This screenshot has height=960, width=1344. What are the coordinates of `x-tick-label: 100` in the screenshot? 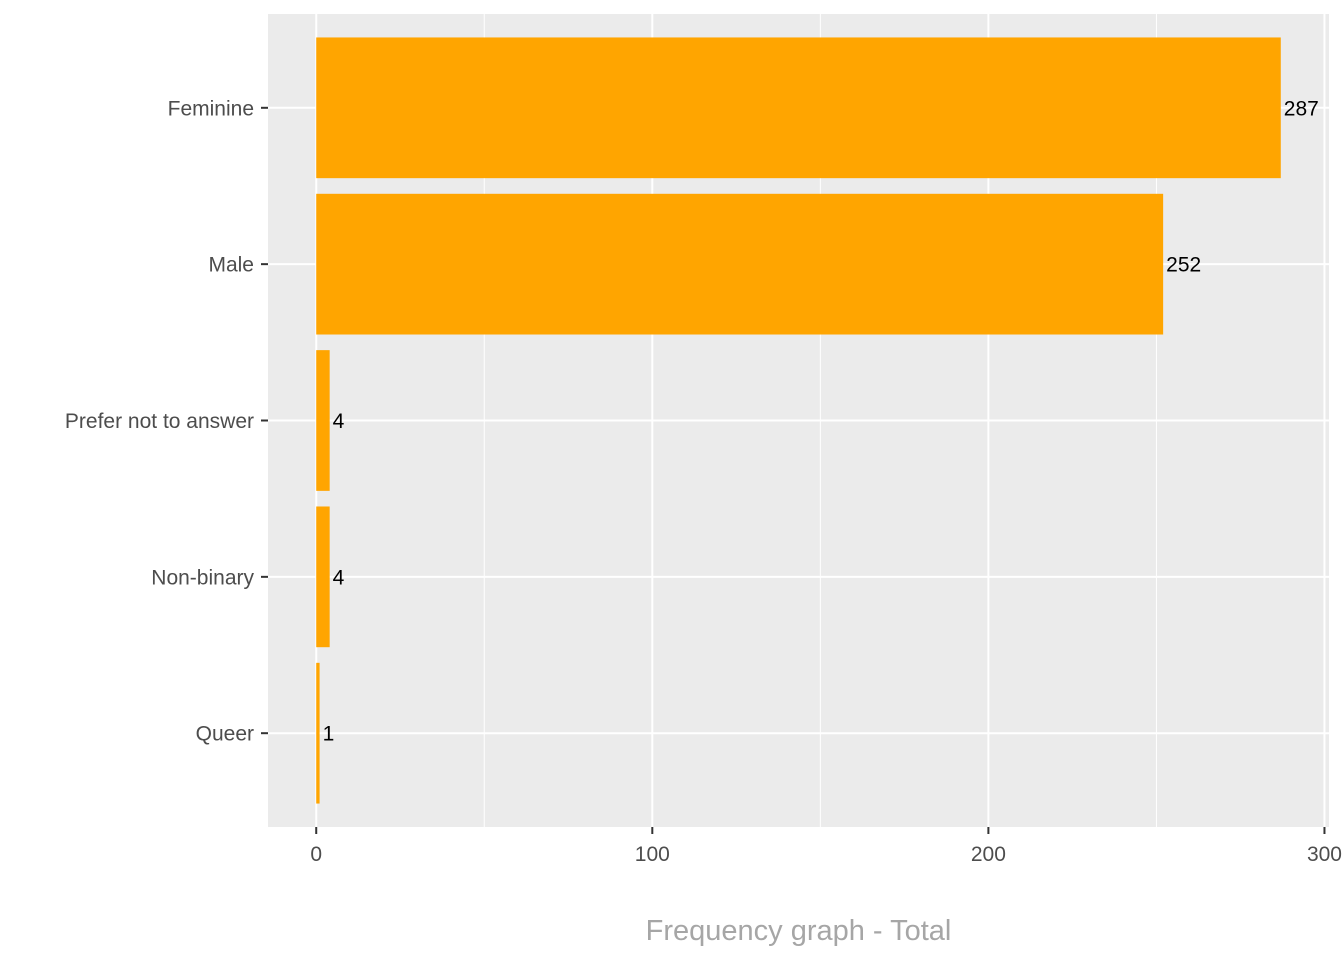 It's located at (652, 854).